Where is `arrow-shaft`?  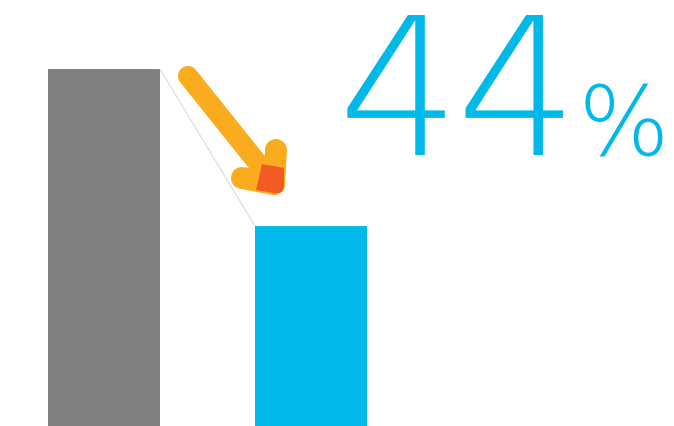 arrow-shaft is located at coordinates (228, 126).